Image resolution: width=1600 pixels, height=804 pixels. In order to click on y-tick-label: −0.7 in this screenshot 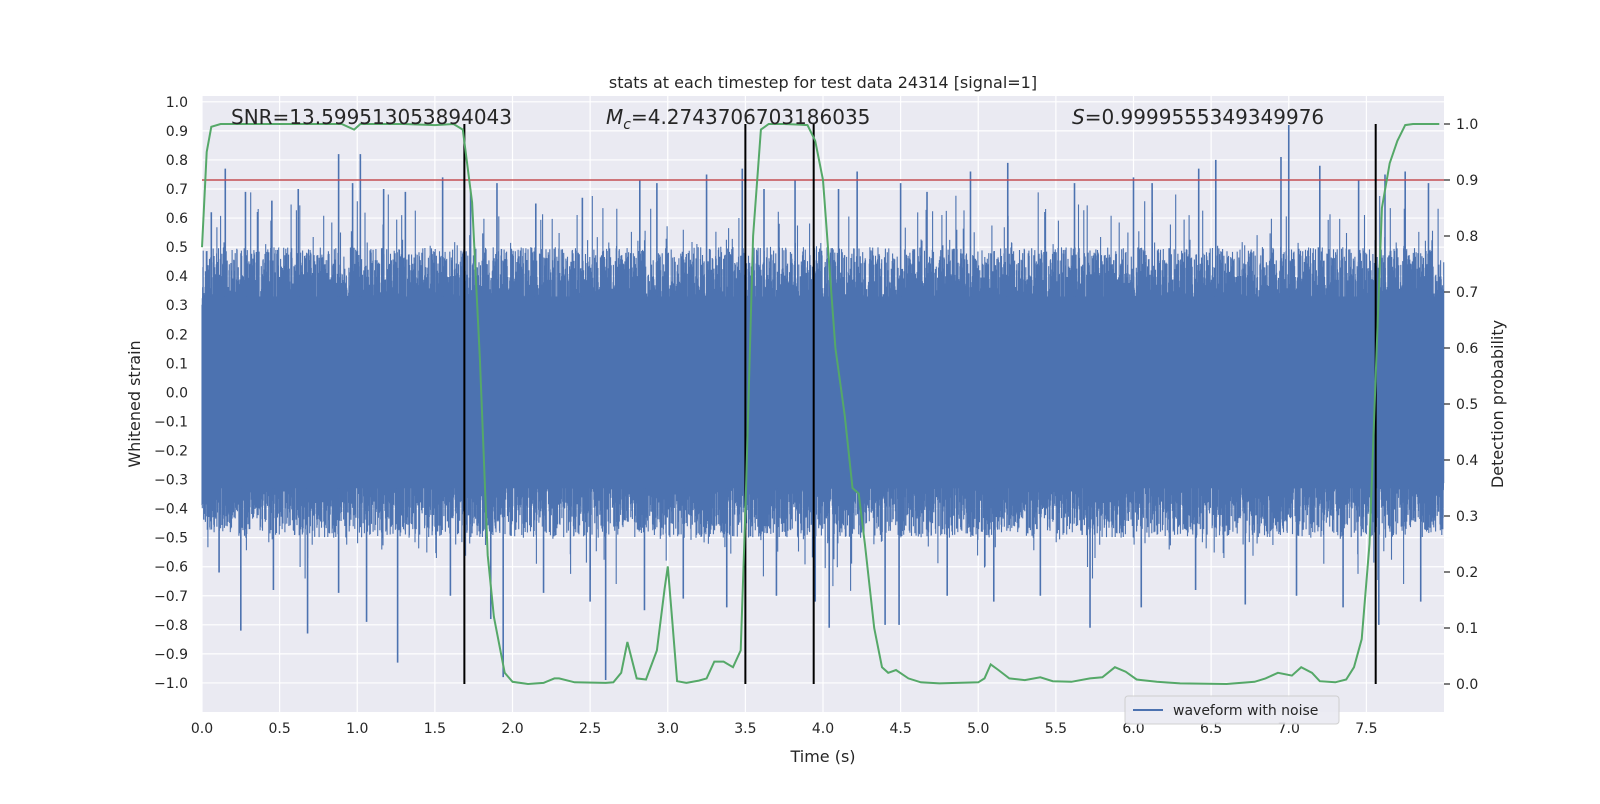, I will do `click(171, 597)`.